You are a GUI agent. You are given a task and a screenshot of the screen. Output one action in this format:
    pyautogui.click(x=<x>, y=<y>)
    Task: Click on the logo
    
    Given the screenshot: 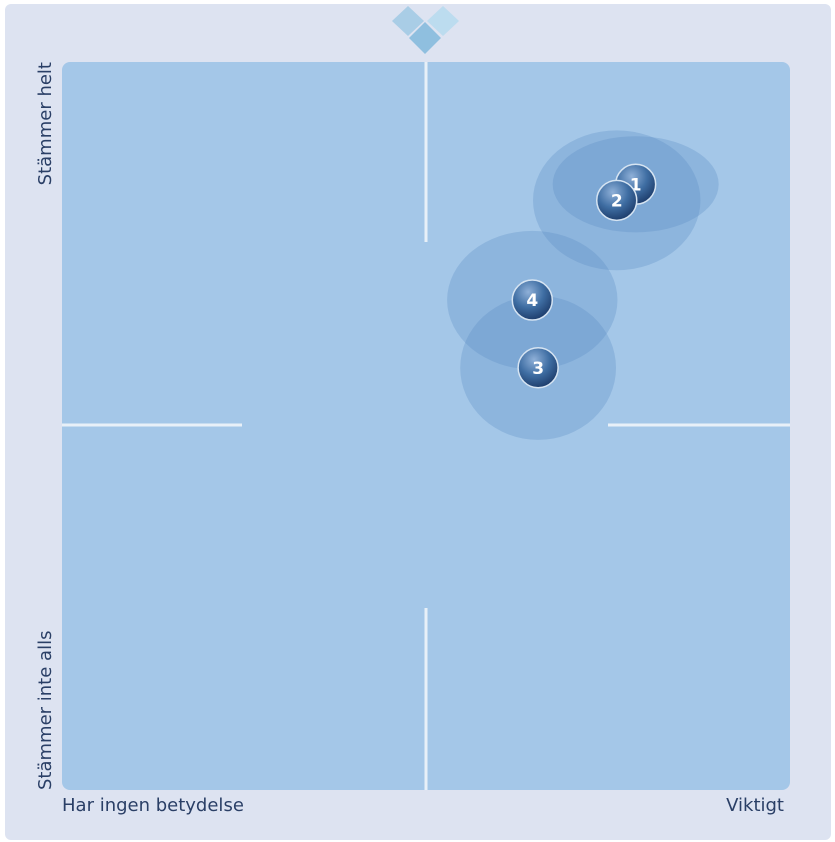 What is the action you would take?
    pyautogui.click(x=425, y=30)
    